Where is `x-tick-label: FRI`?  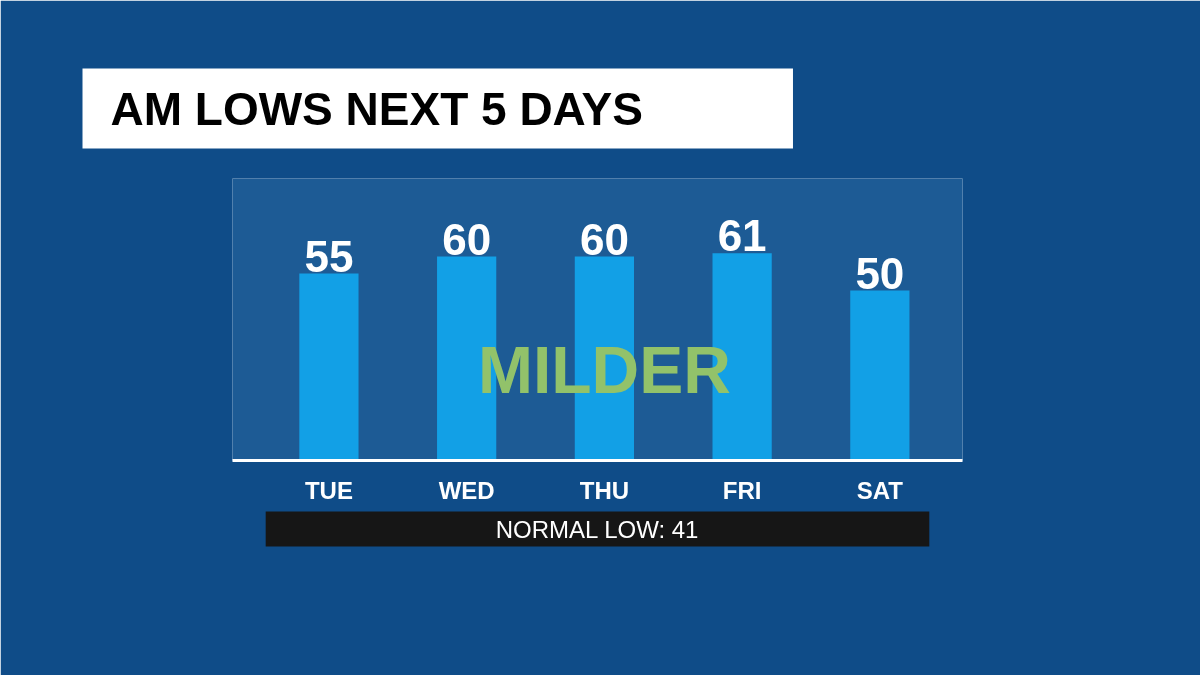 x-tick-label: FRI is located at coordinates (742, 490).